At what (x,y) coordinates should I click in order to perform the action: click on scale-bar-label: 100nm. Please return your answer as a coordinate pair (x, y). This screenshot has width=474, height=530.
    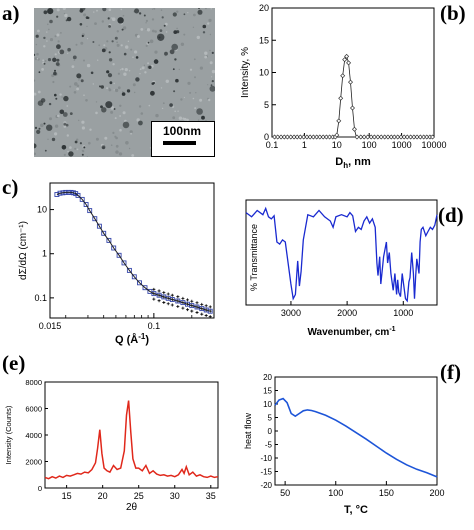
    Looking at the image, I should click on (182, 131).